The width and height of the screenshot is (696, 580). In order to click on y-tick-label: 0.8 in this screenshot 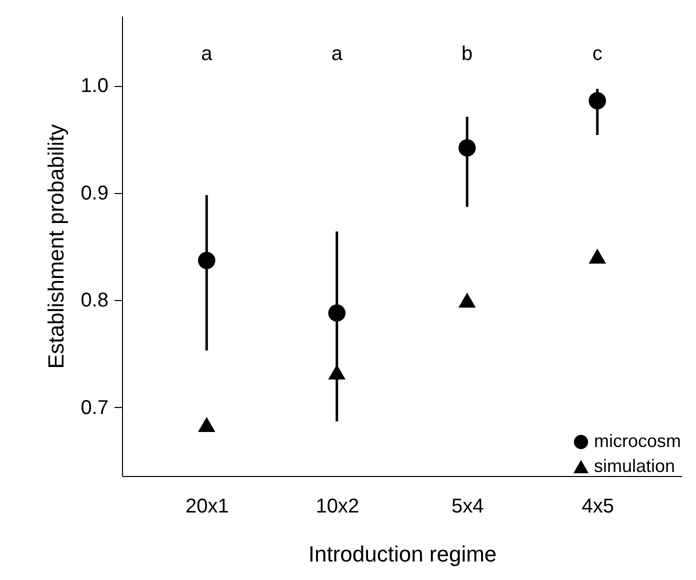, I will do `click(94, 301)`.